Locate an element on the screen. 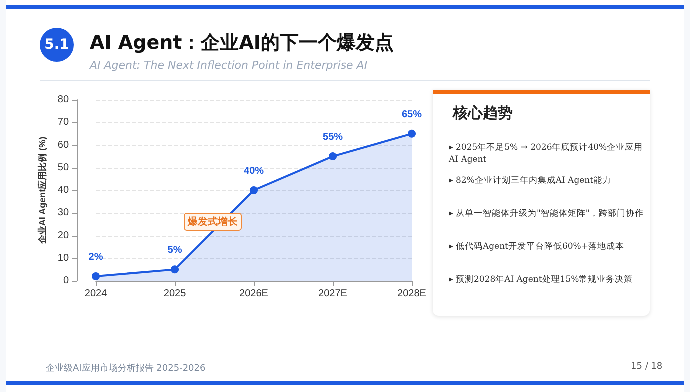 This screenshot has height=392, width=690. data-label: 65% is located at coordinates (412, 114).